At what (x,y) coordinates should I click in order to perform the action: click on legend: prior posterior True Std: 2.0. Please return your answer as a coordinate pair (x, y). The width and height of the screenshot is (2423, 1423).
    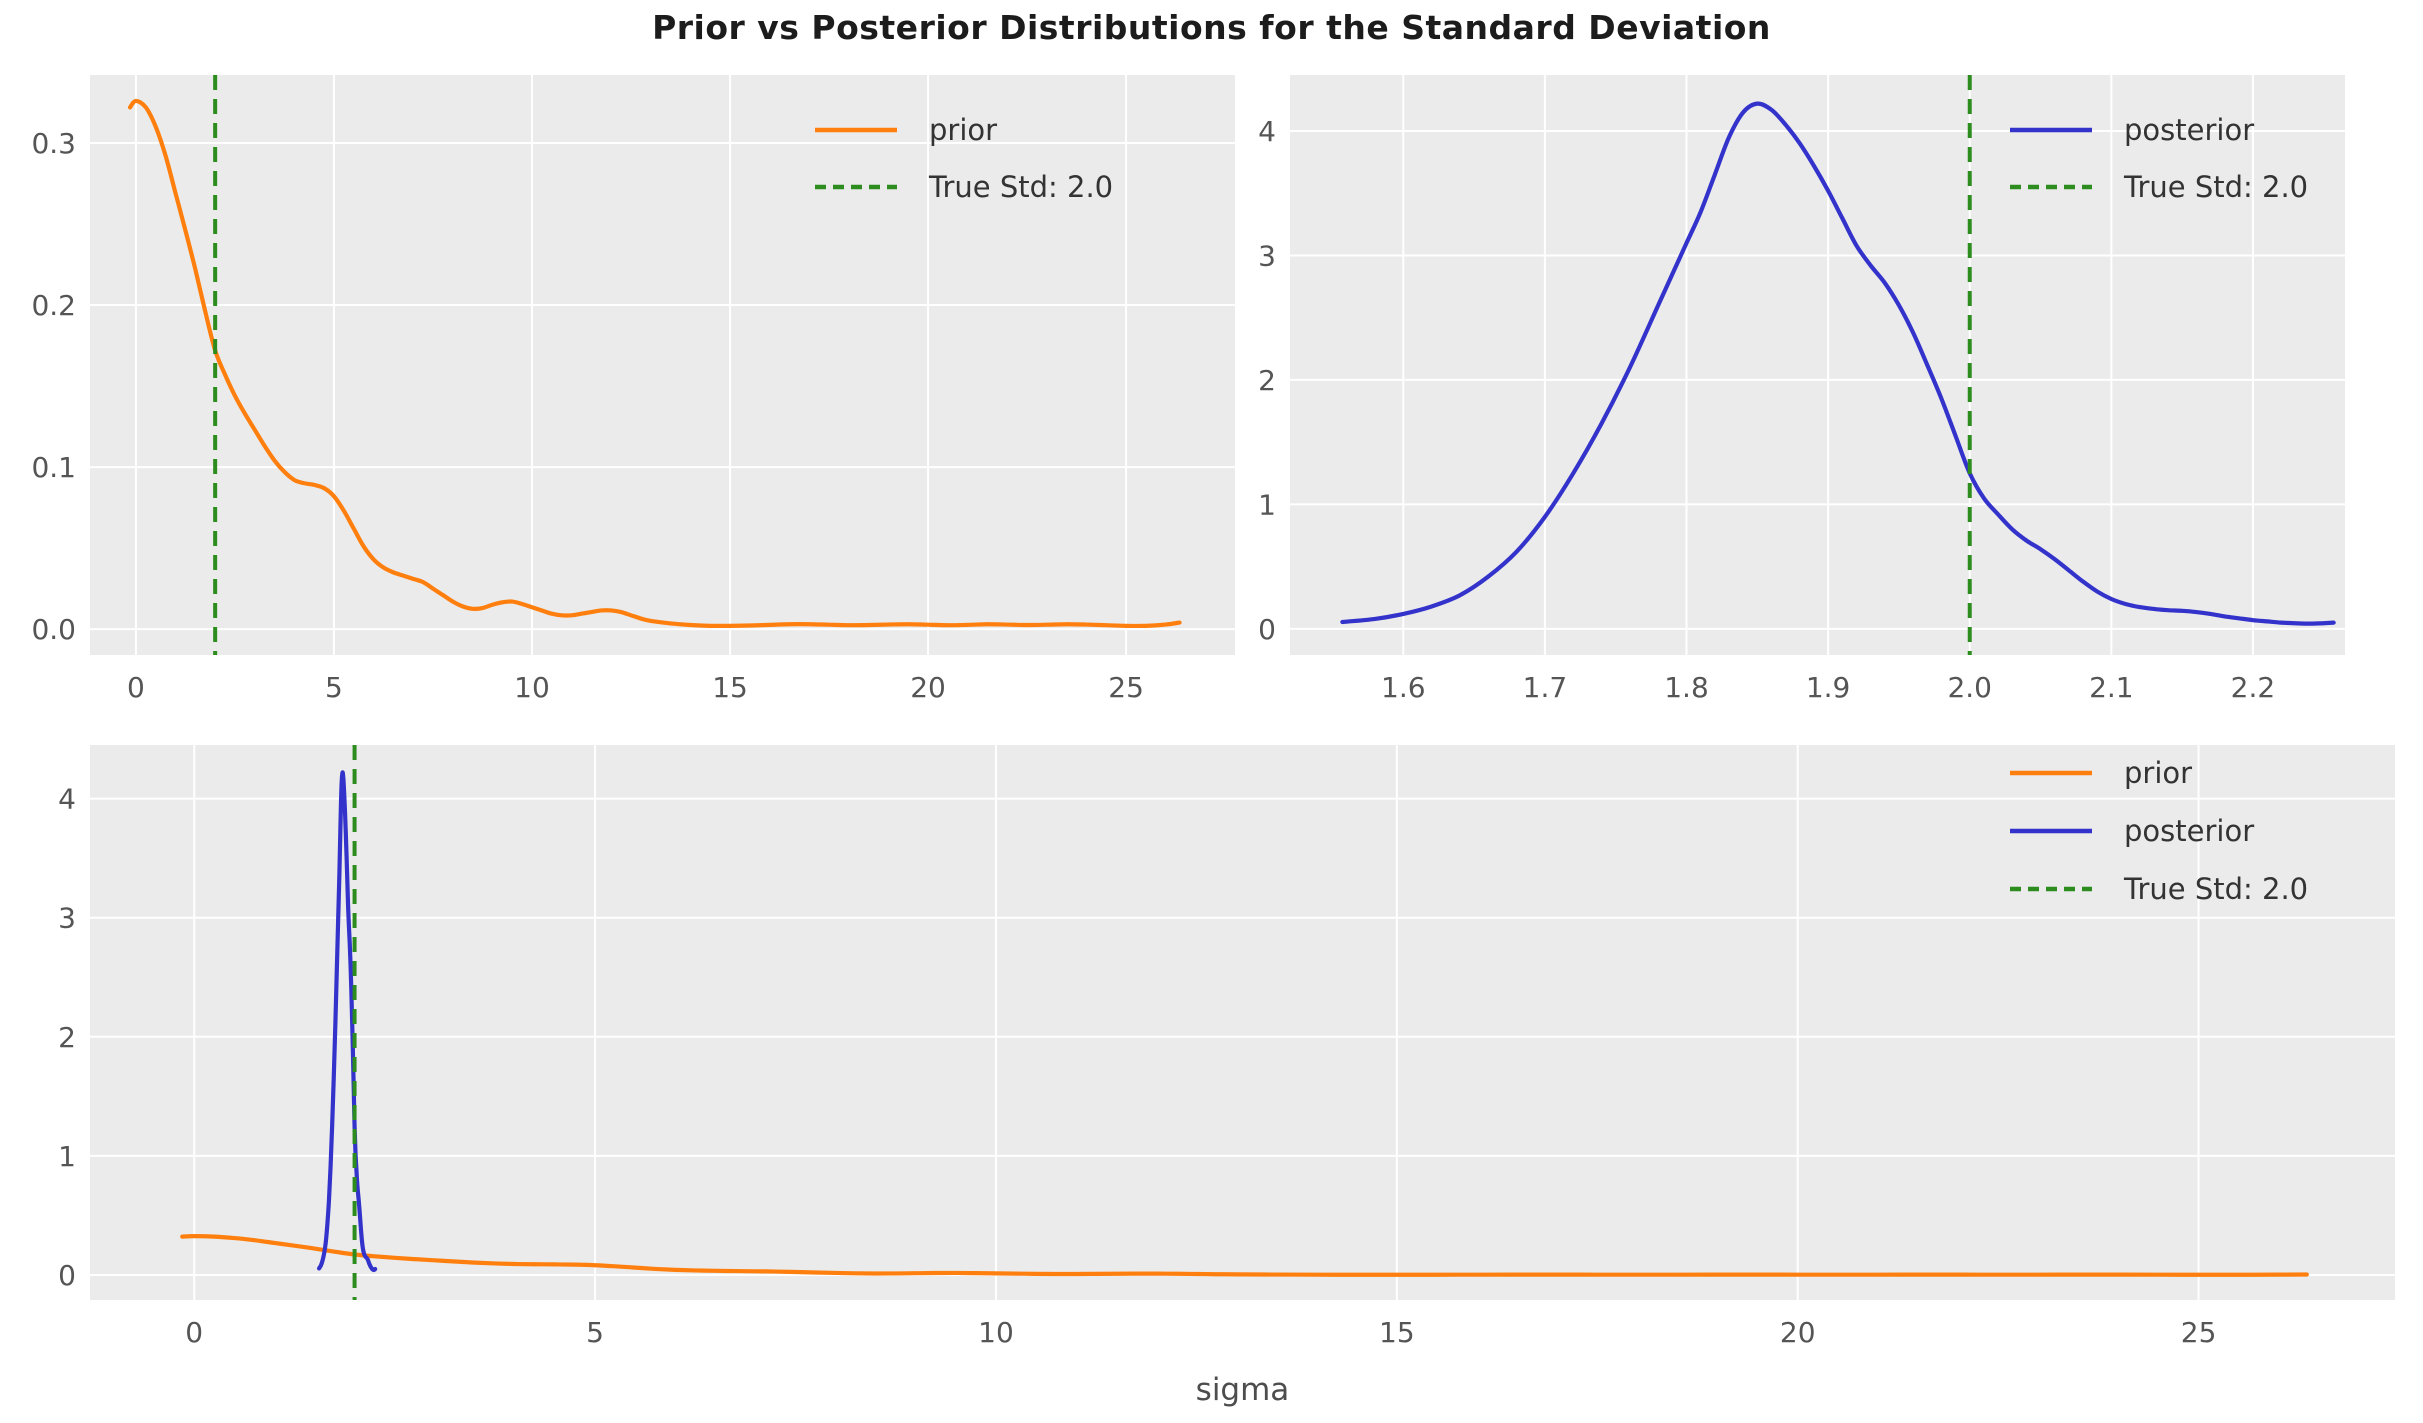
    Looking at the image, I should click on (2159, 831).